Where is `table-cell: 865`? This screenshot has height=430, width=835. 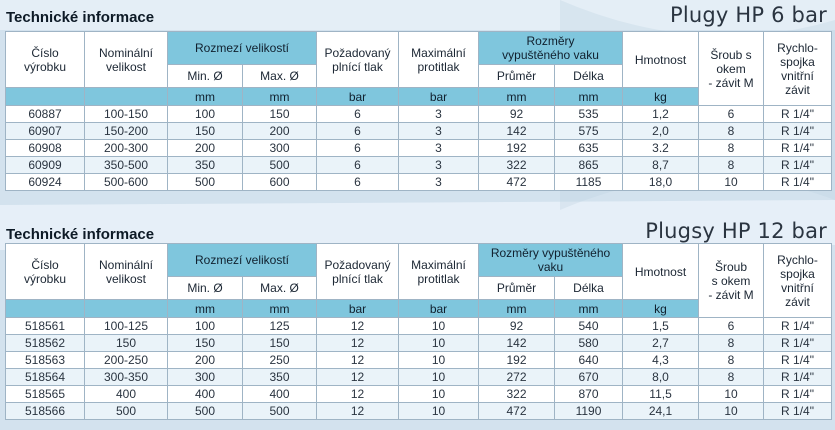
table-cell: 865 is located at coordinates (588, 165).